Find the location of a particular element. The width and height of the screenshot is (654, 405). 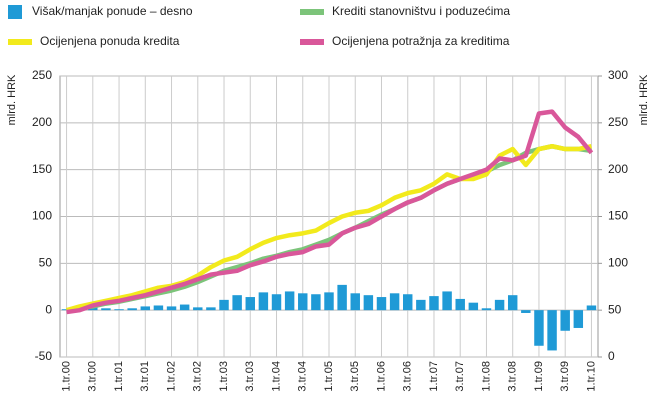

y2-tick-label: 100 is located at coordinates (618, 263).